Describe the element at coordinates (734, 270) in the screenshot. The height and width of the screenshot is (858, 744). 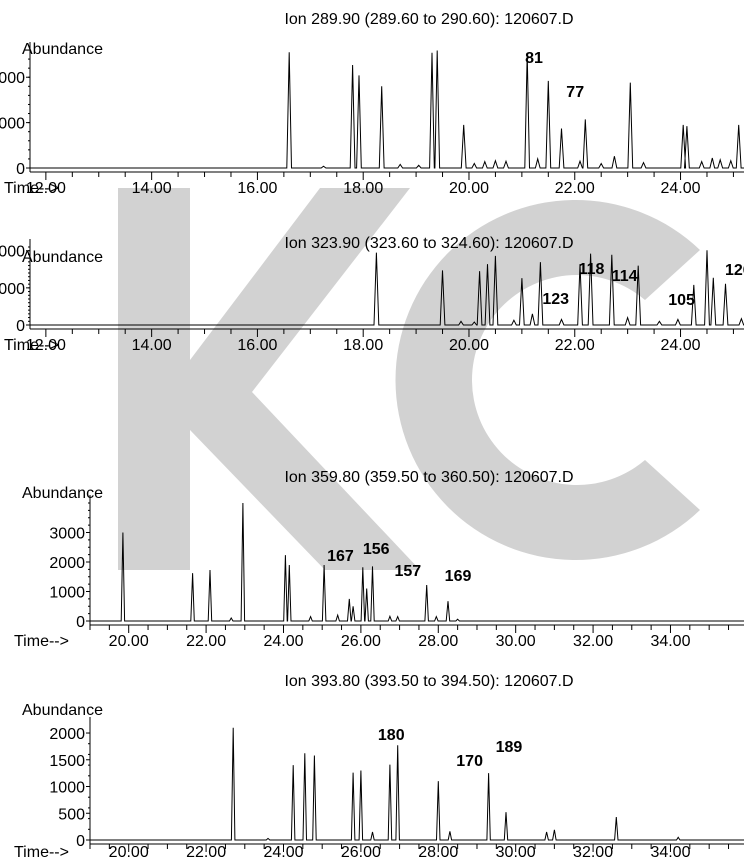
I see `peak-annotation: 126` at that location.